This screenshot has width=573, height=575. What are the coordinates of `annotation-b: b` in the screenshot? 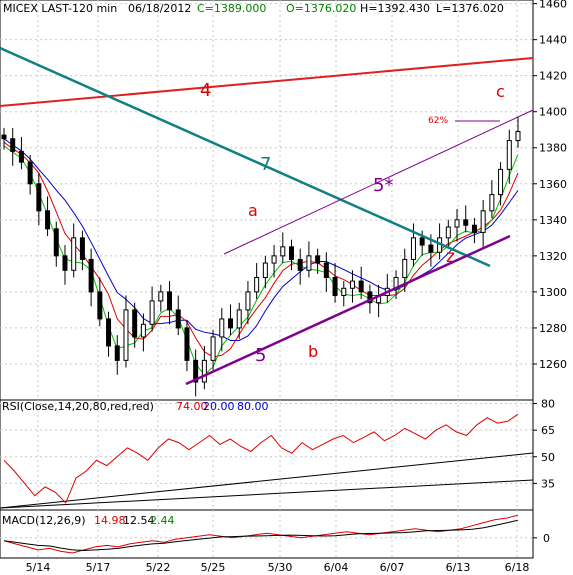 It's located at (313, 351).